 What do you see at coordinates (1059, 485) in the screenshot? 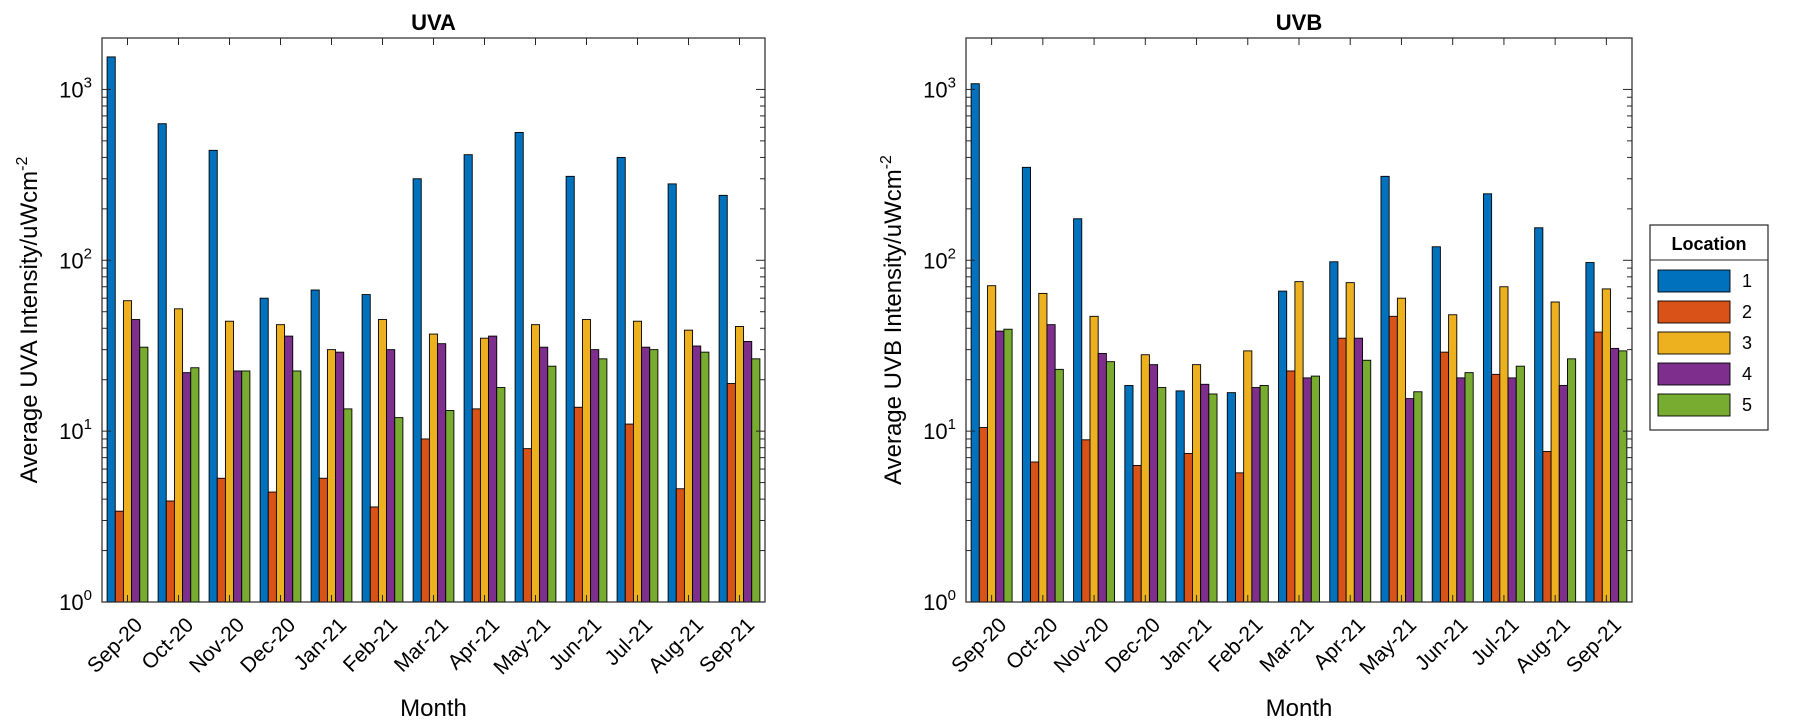
I see `bar-uvb-oct-20-loc5` at bounding box center [1059, 485].